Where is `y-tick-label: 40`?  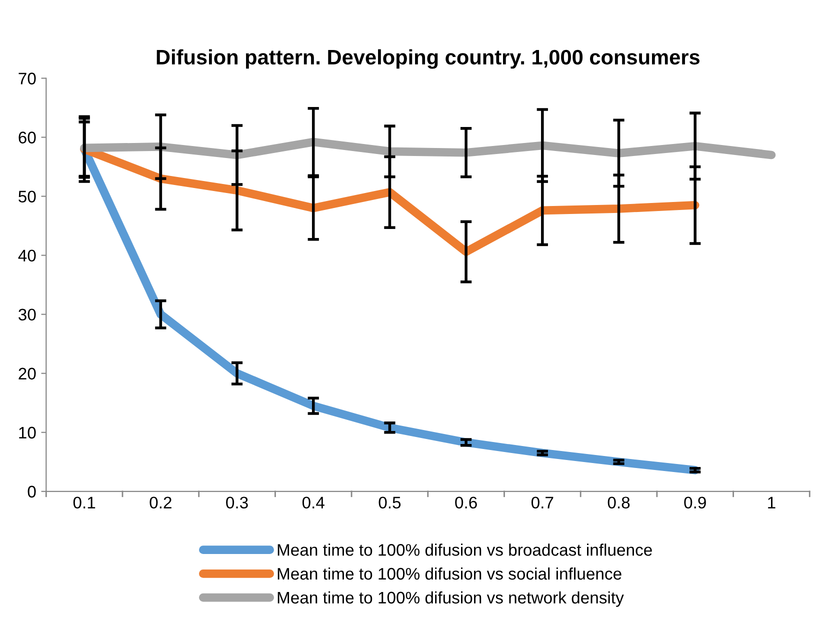
y-tick-label: 40 is located at coordinates (27, 256).